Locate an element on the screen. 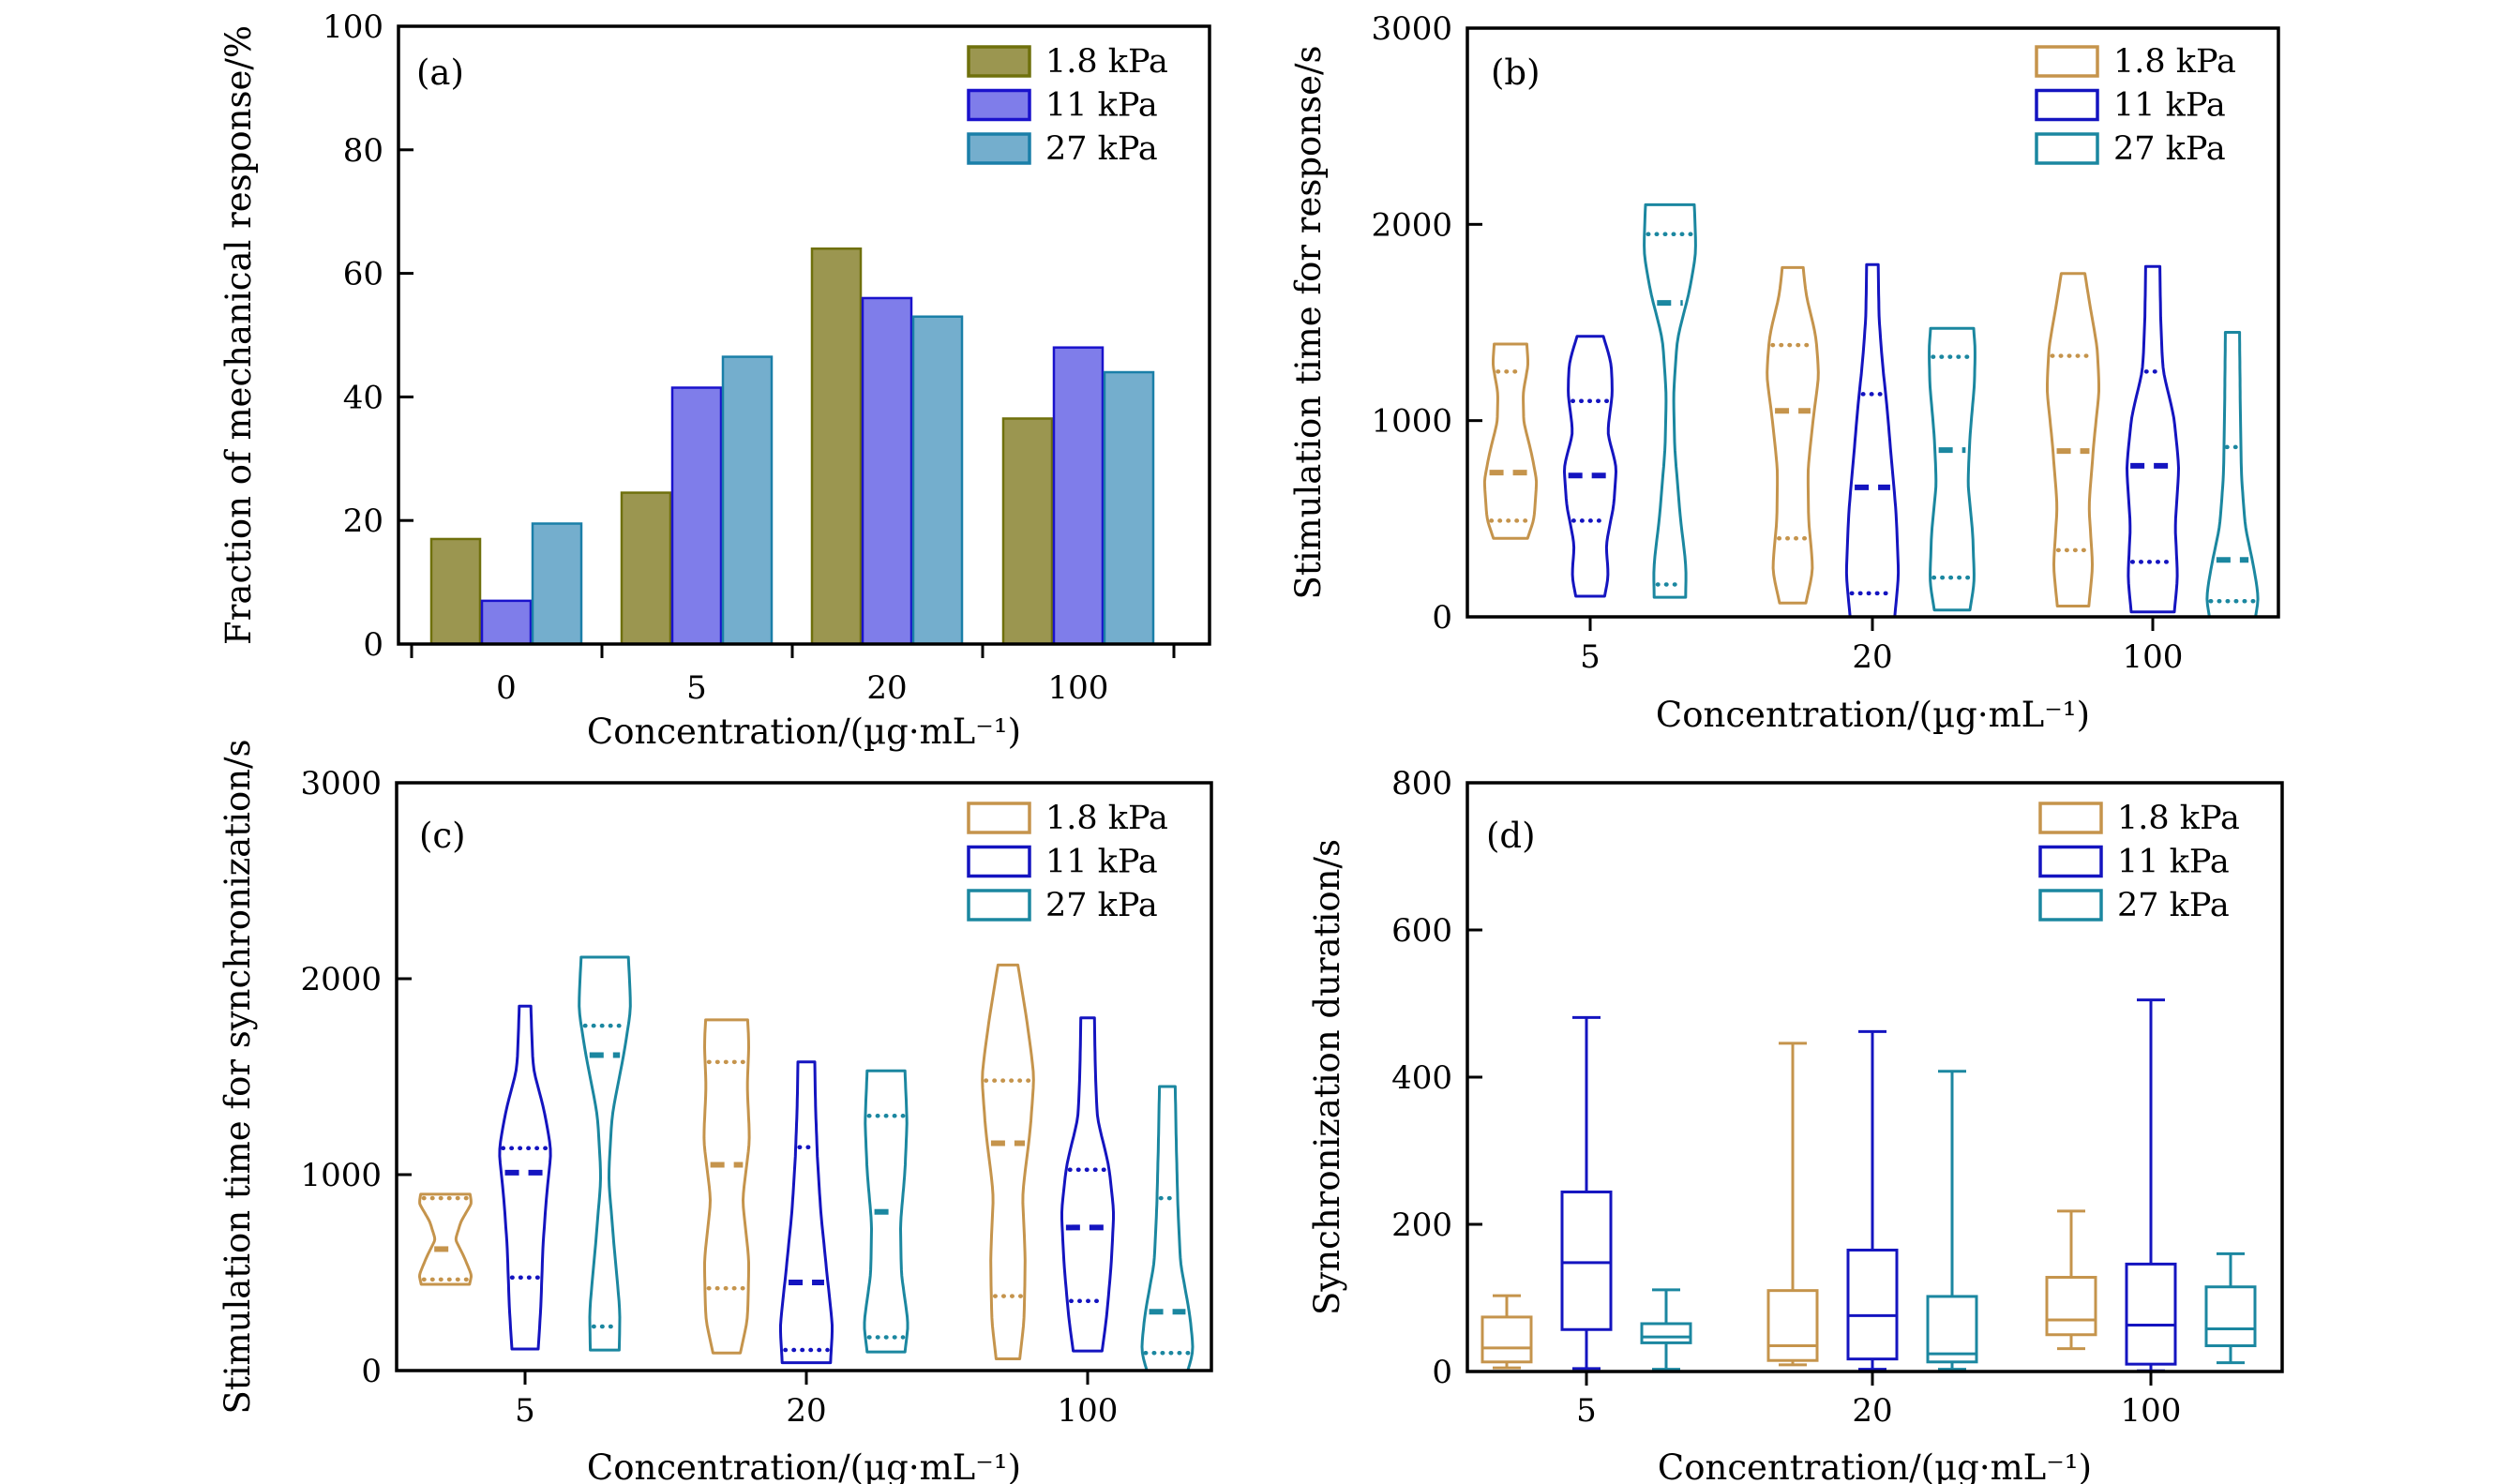  label: 800 is located at coordinates (1421, 783).